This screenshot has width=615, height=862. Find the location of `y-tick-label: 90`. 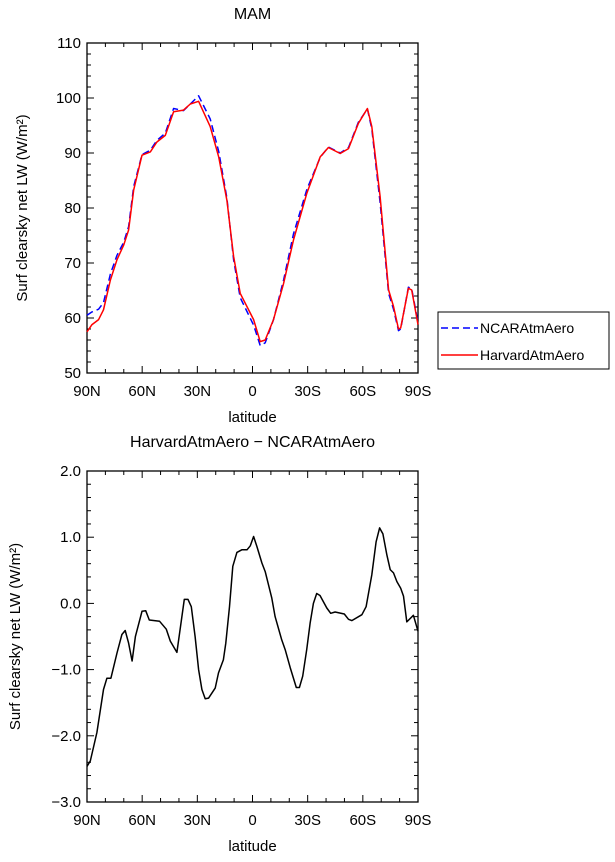

y-tick-label: 90 is located at coordinates (72, 153).